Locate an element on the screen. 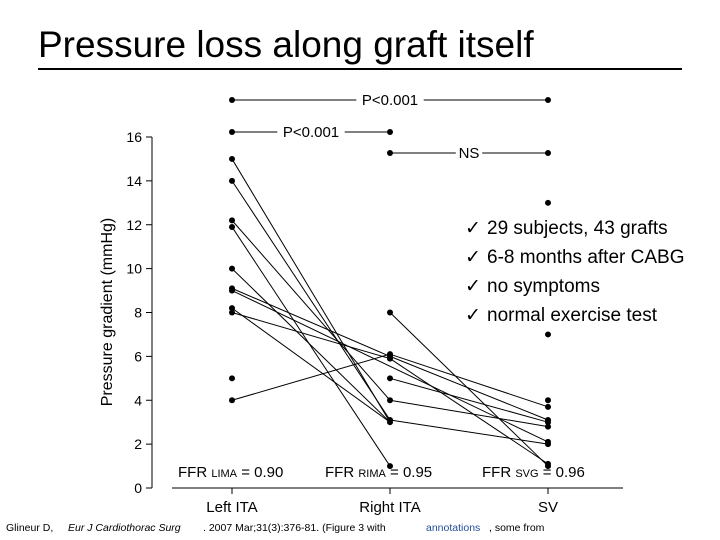 This screenshot has width=720, height=540. y-tick-label: 14 is located at coordinates (134, 181).